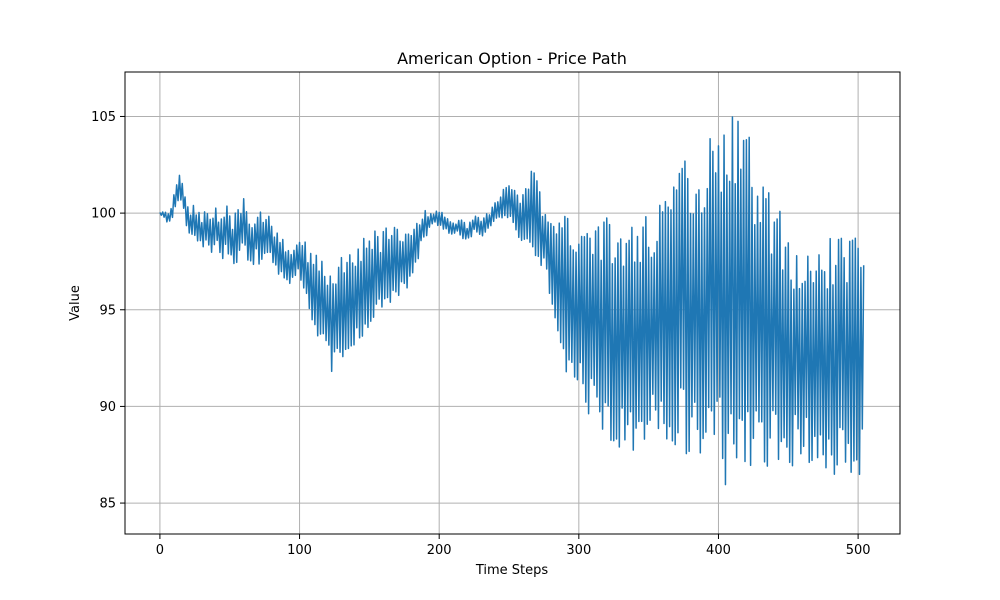  I want to click on x-tick-label: 400, so click(718, 550).